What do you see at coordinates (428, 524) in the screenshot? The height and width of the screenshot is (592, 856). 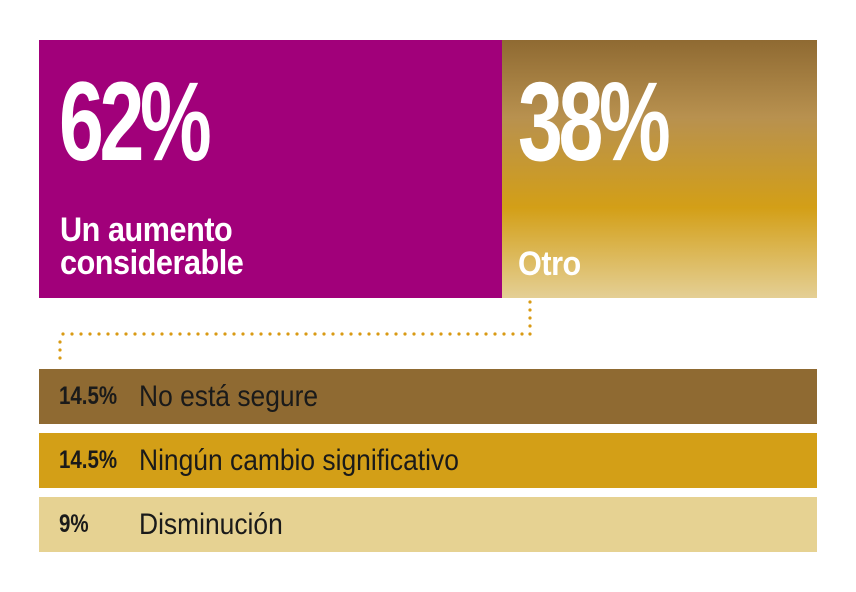 I see `breakdown-bar-decrease: 9% Disminución` at bounding box center [428, 524].